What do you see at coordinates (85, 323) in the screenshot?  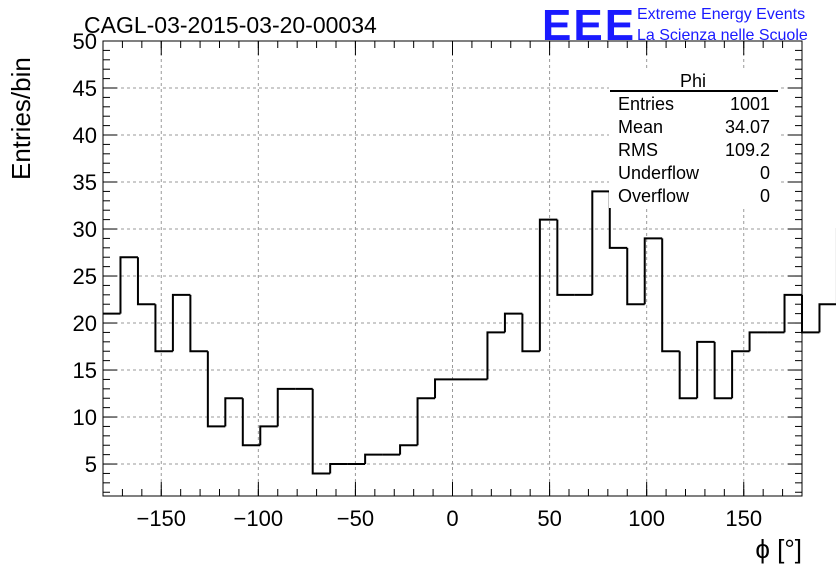 I see `y-tick-label: 20` at bounding box center [85, 323].